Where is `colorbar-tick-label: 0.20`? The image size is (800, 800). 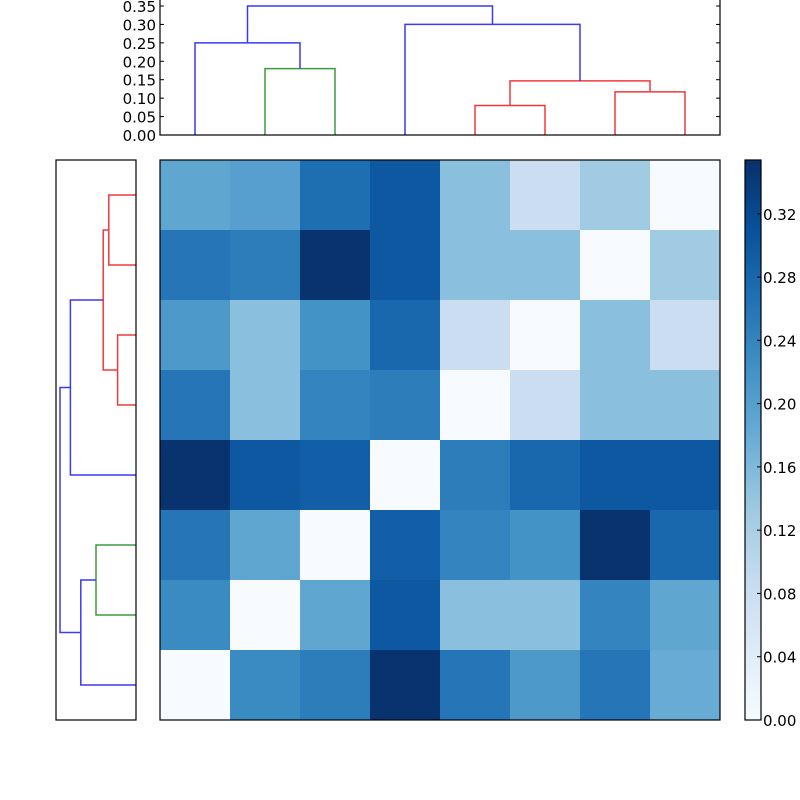
colorbar-tick-label: 0.20 is located at coordinates (779, 405).